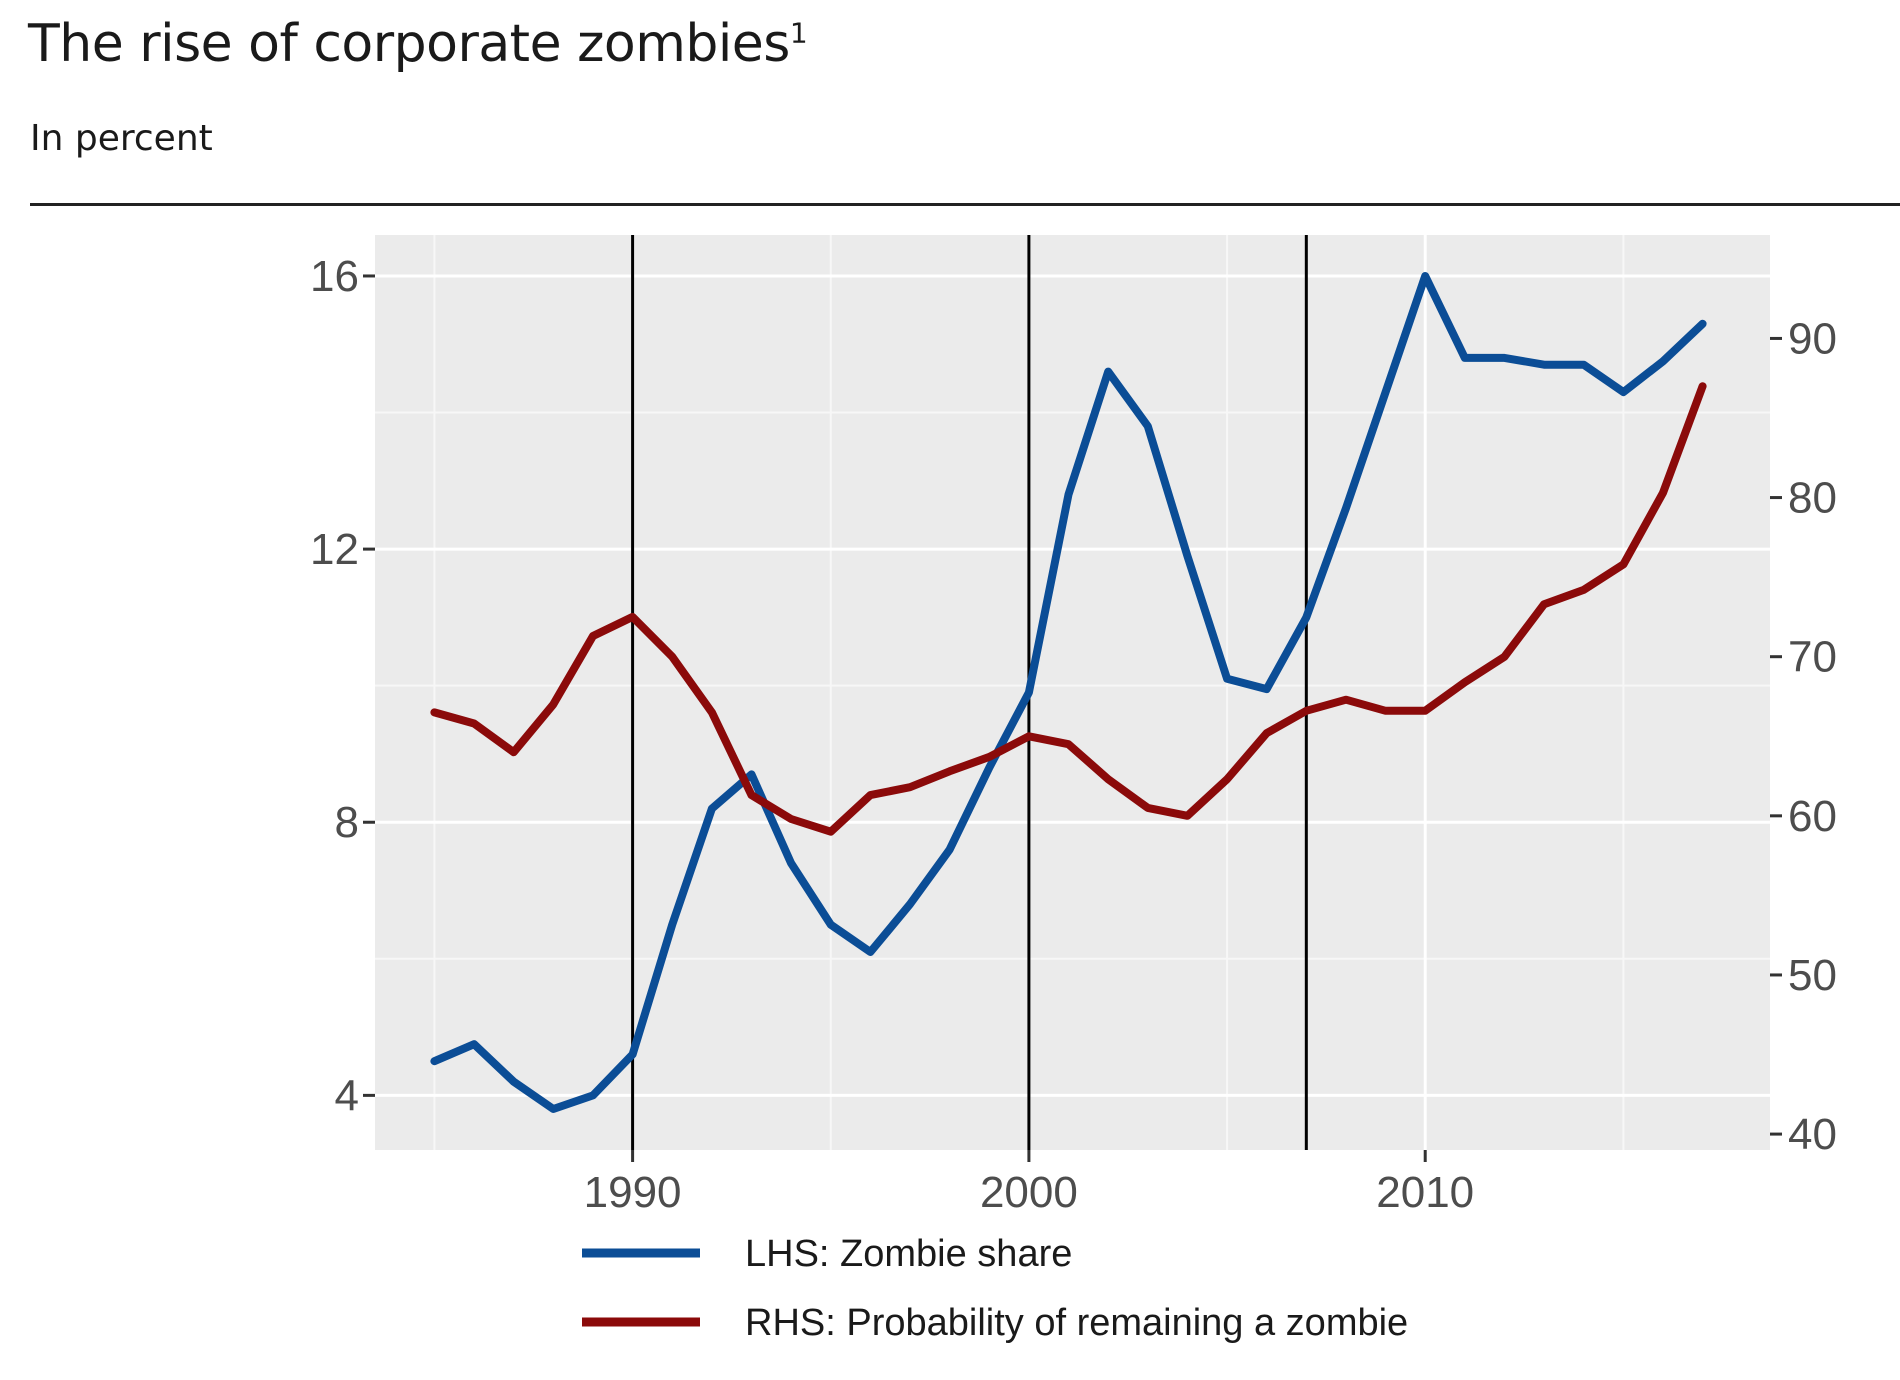  I want to click on x-axis: 1990 2000 2010, so click(1029, 1183).